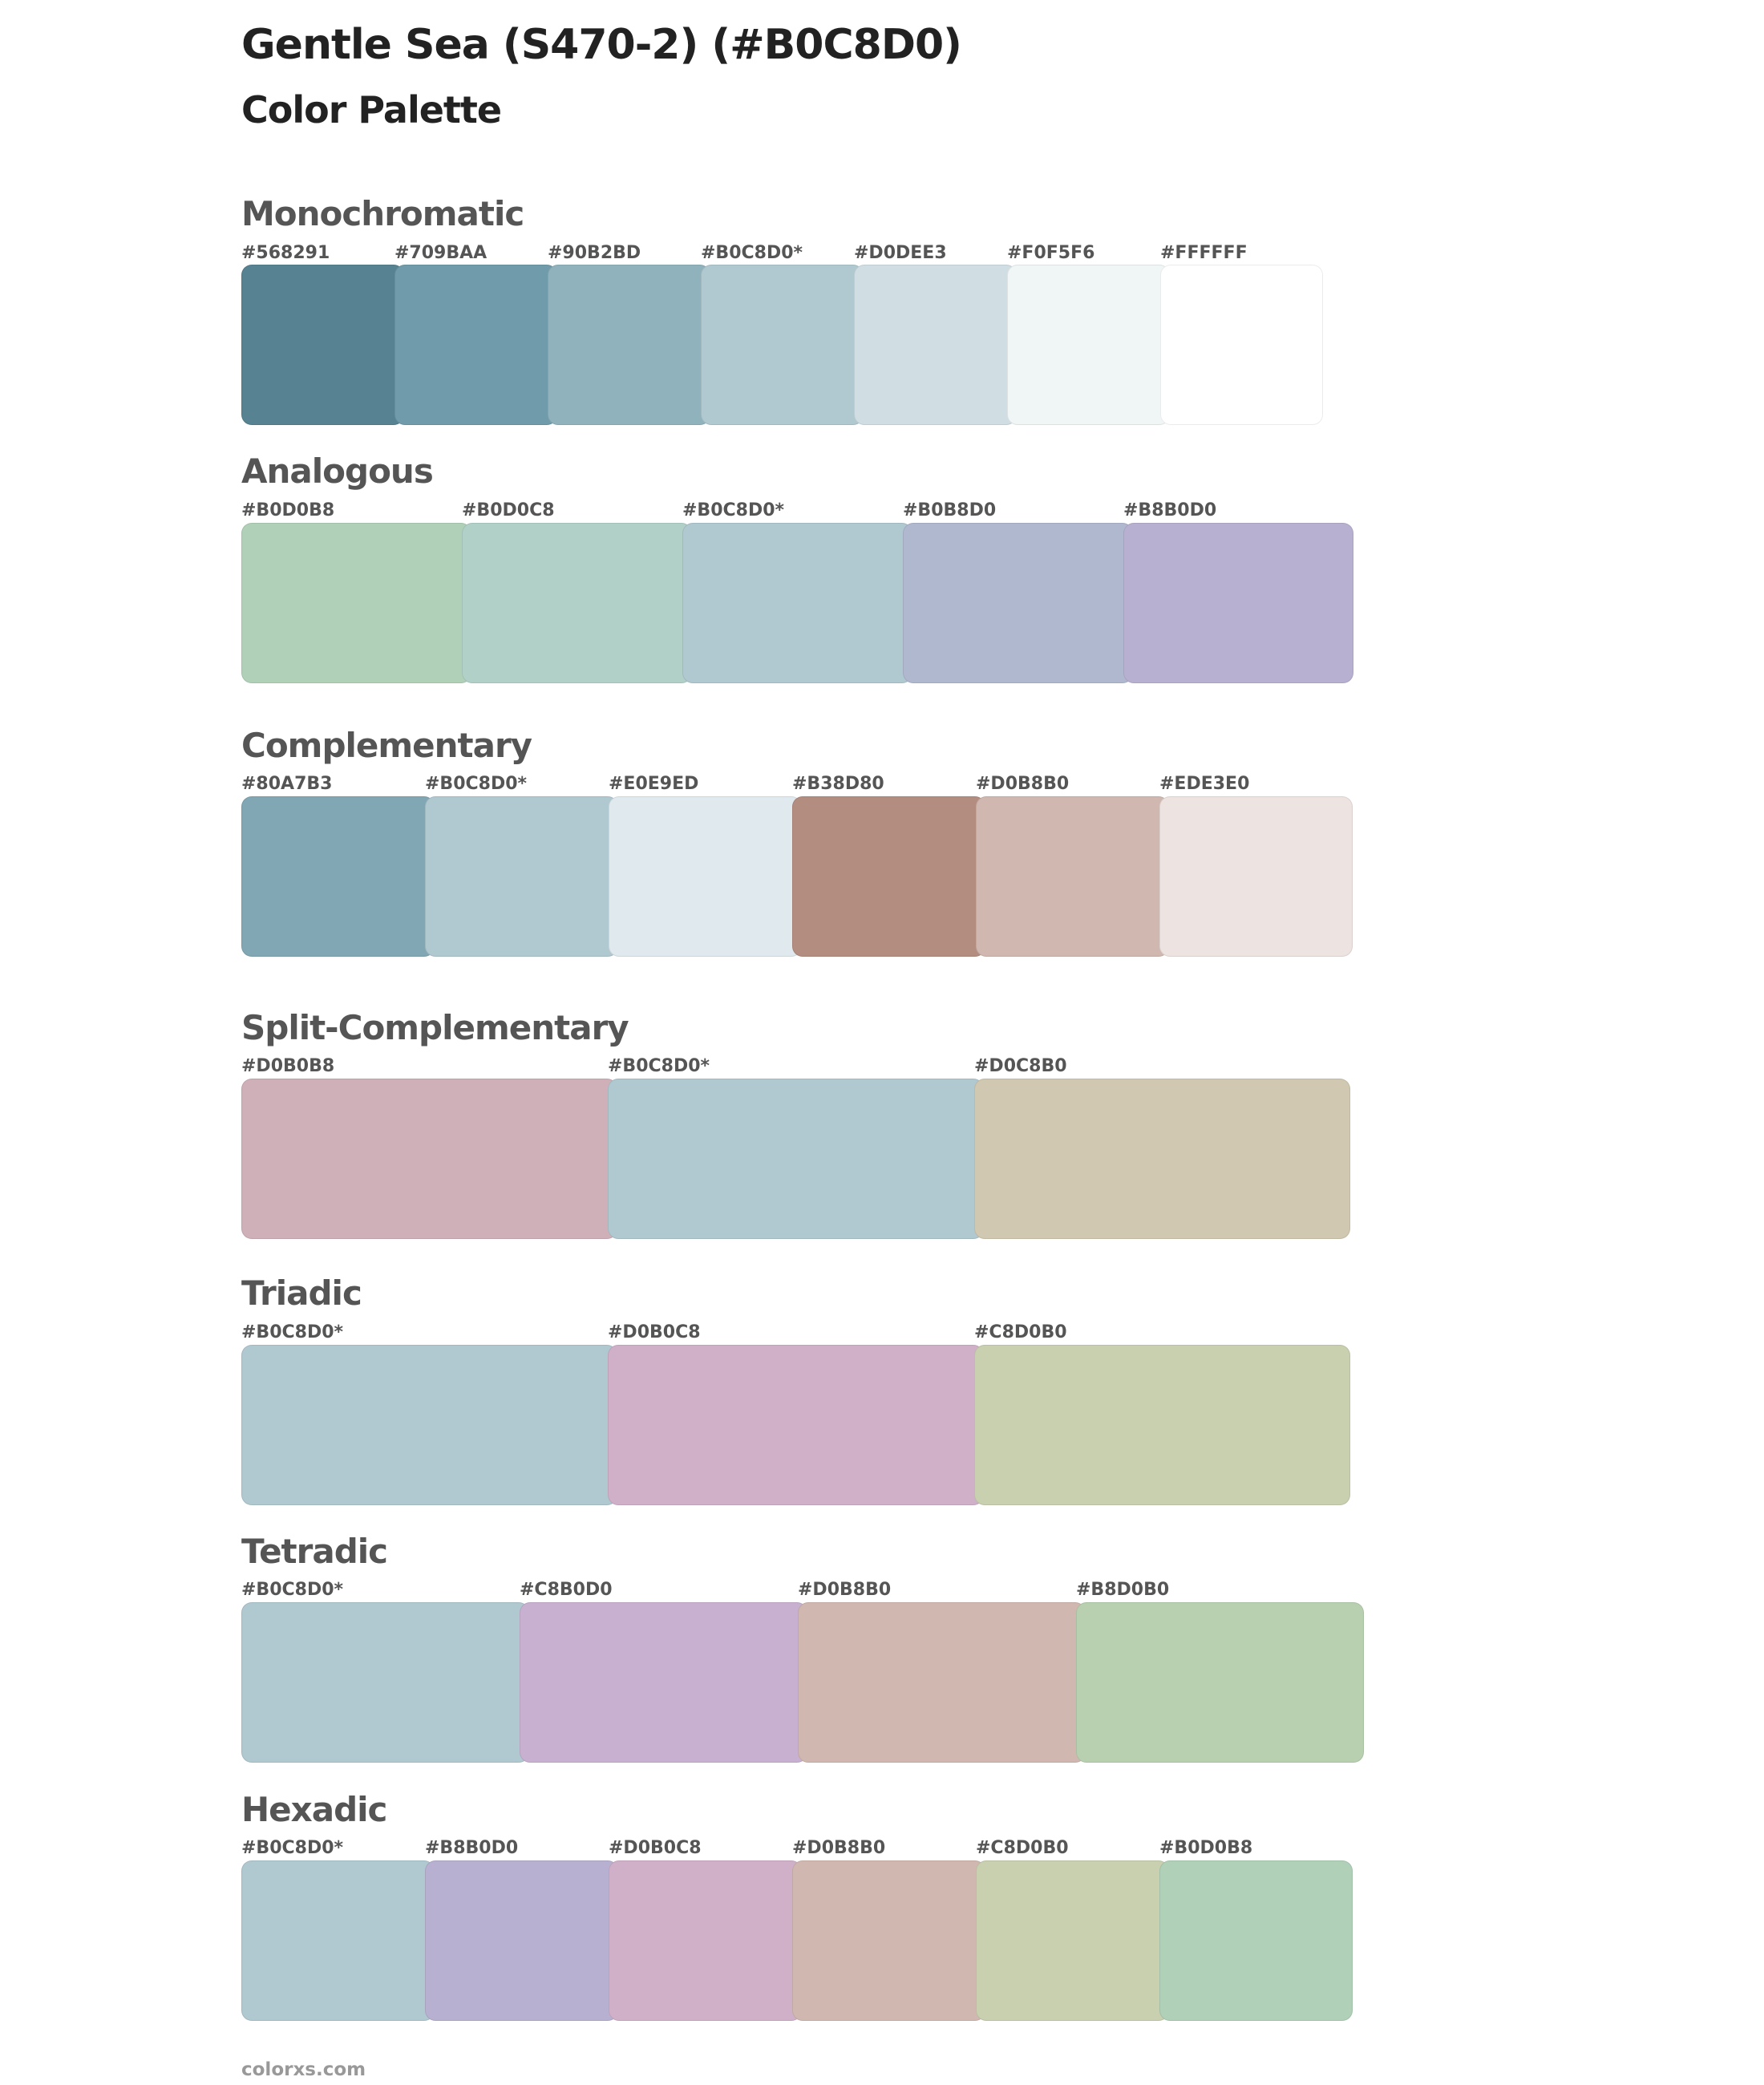  Describe the element at coordinates (287, 784) in the screenshot. I see `swatch-label: #80A7B3` at that location.